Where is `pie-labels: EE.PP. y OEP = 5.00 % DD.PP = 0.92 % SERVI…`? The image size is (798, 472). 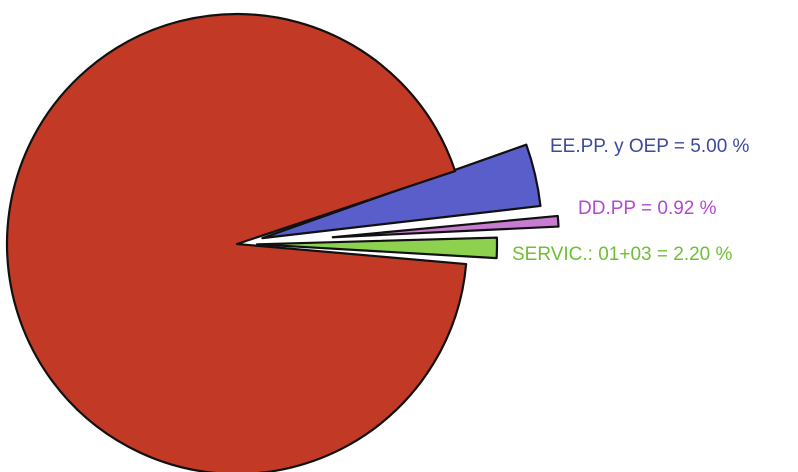 pie-labels: EE.PP. y OEP = 5.00 % DD.PP = 0.92 % SERVI… is located at coordinates (631, 200).